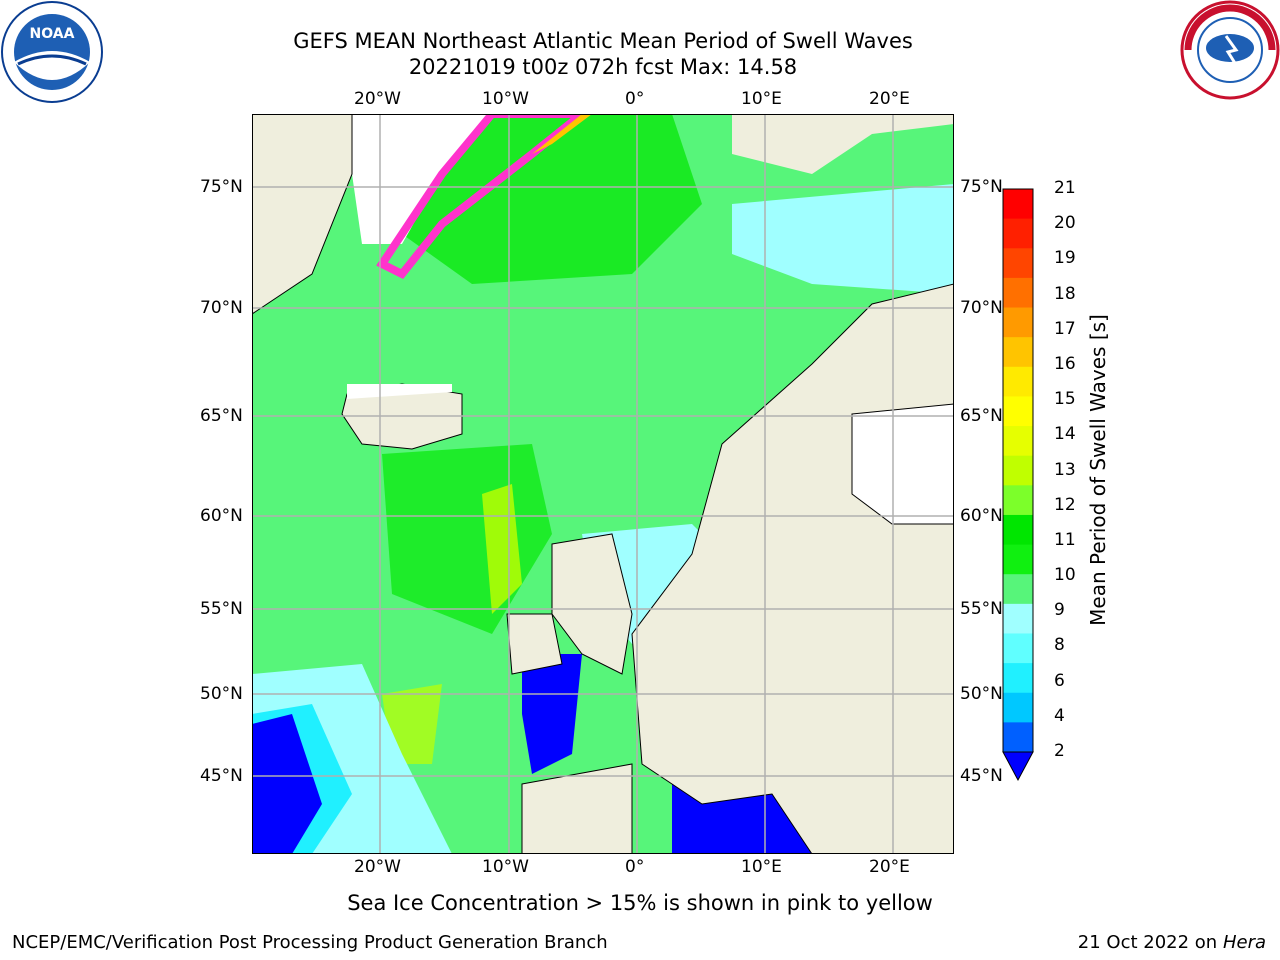  Describe the element at coordinates (52, 52) in the screenshot. I see `noaa-logo: NOAA` at that location.